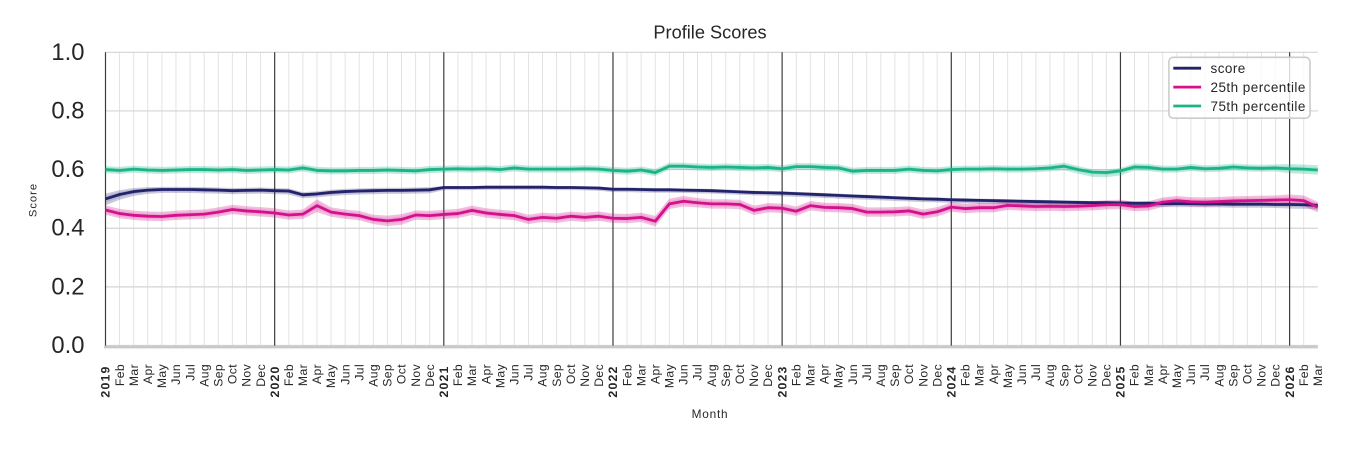 The height and width of the screenshot is (450, 1350). What do you see at coordinates (67, 169) in the screenshot?
I see `svg-text: 0.6` at bounding box center [67, 169].